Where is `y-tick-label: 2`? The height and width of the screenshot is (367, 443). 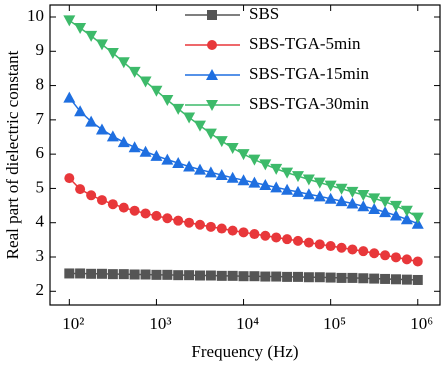 y-tick-label: 2 is located at coordinates (40, 289).